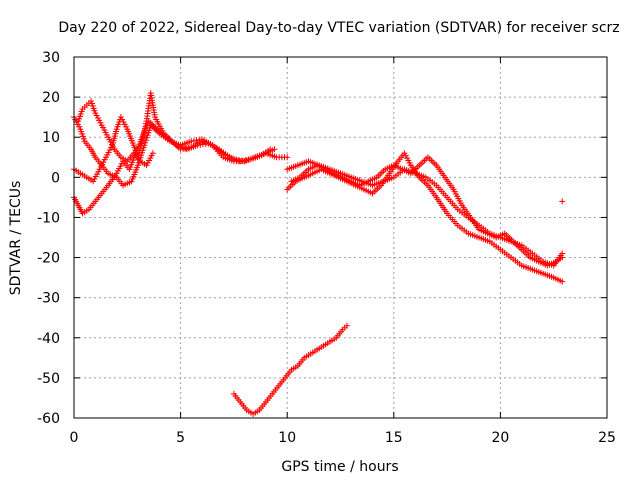 This screenshot has width=640, height=480. Describe the element at coordinates (74, 438) in the screenshot. I see `x-tick-label: 0` at that location.